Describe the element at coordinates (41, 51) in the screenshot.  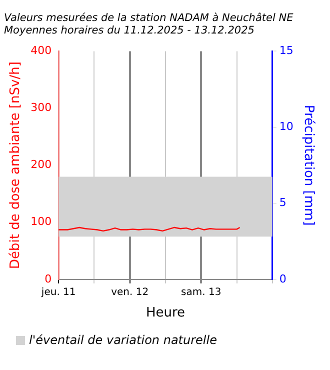
I see `y-tick-label: 400` at that location.